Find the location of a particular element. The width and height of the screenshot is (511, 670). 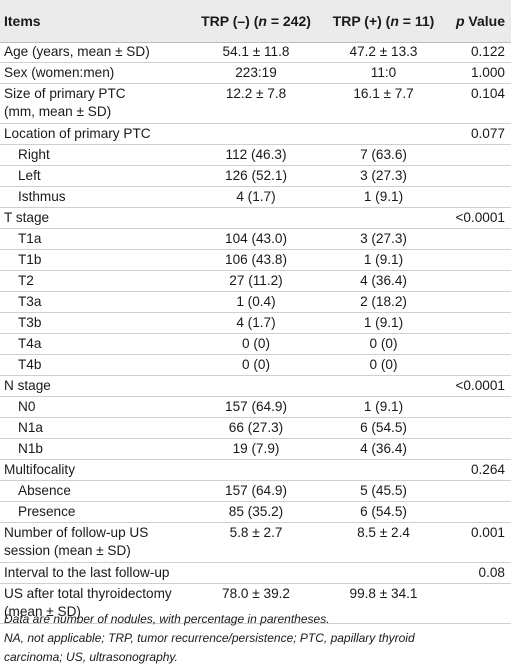

cell-p-value: 0.08 is located at coordinates (477, 573).